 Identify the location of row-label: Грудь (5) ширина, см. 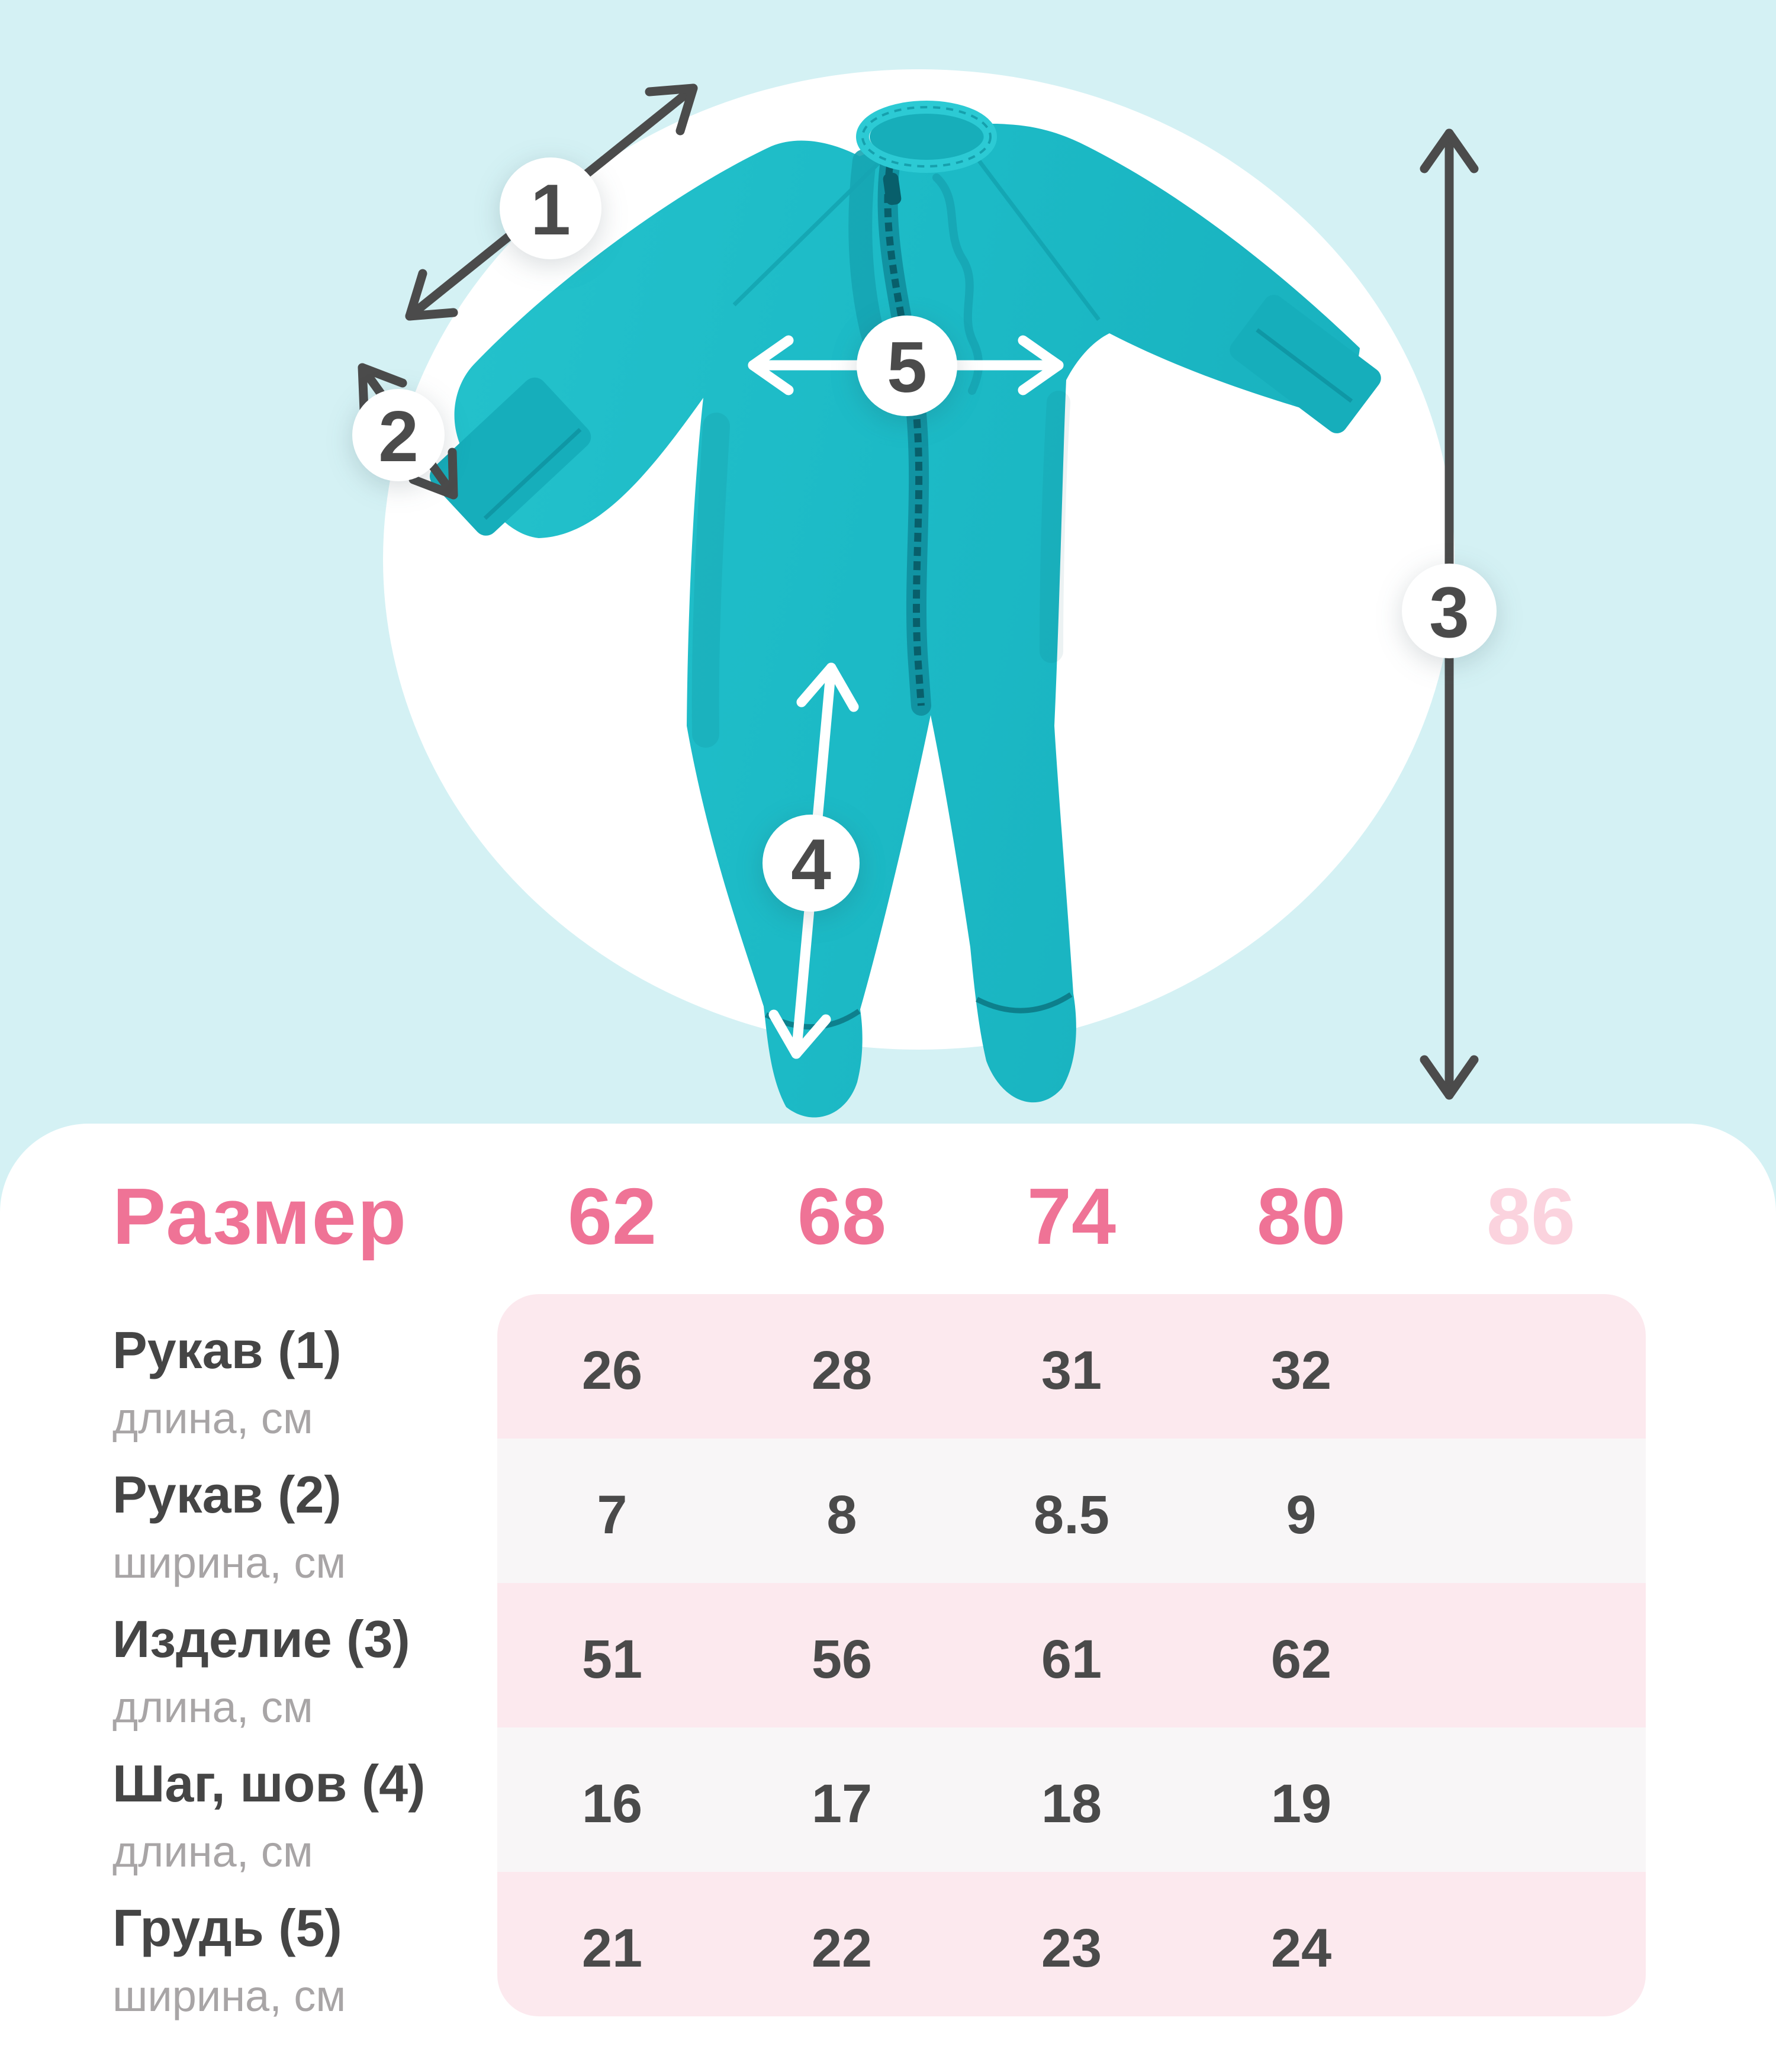
(301, 1961).